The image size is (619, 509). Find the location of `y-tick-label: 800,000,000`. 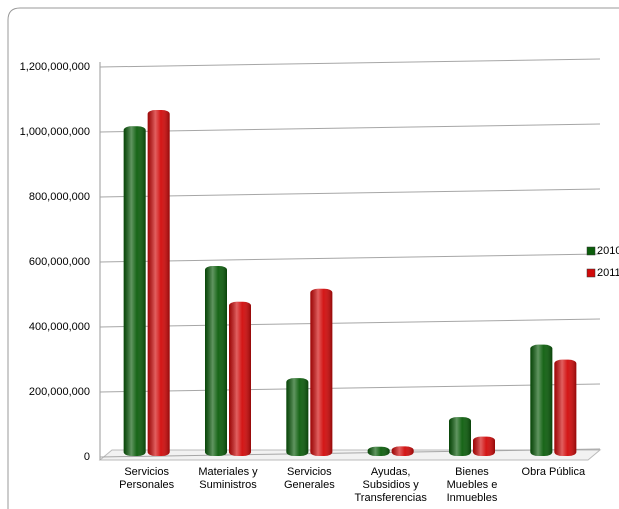

y-tick-label: 800,000,000 is located at coordinates (59, 197).